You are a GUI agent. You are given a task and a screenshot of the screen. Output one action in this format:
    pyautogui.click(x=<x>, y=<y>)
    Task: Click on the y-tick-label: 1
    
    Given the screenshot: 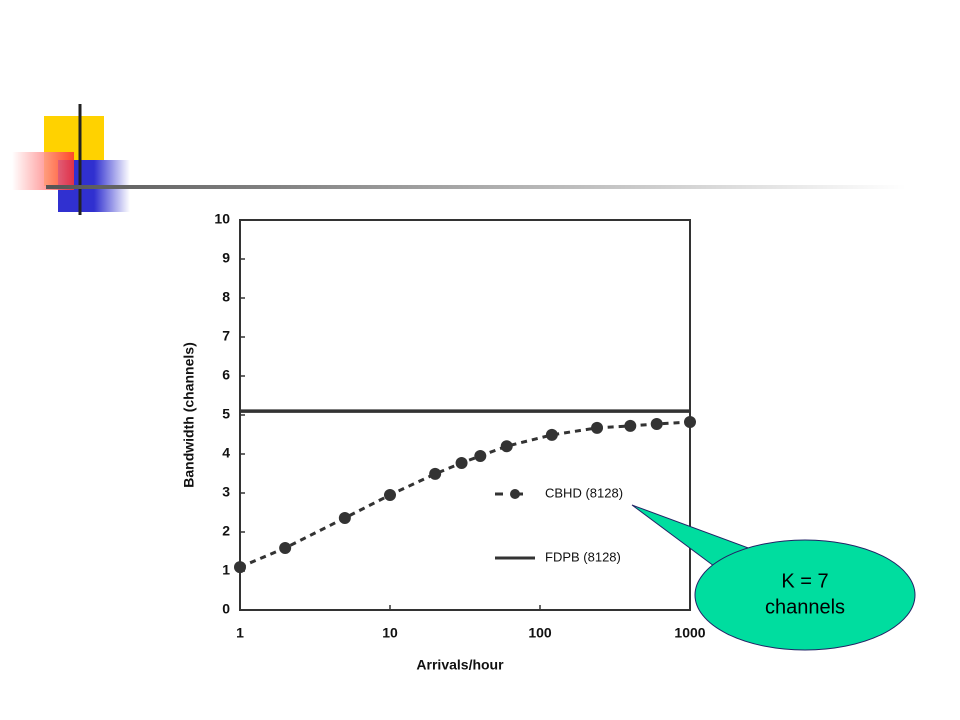 What is the action you would take?
    pyautogui.click(x=226, y=570)
    